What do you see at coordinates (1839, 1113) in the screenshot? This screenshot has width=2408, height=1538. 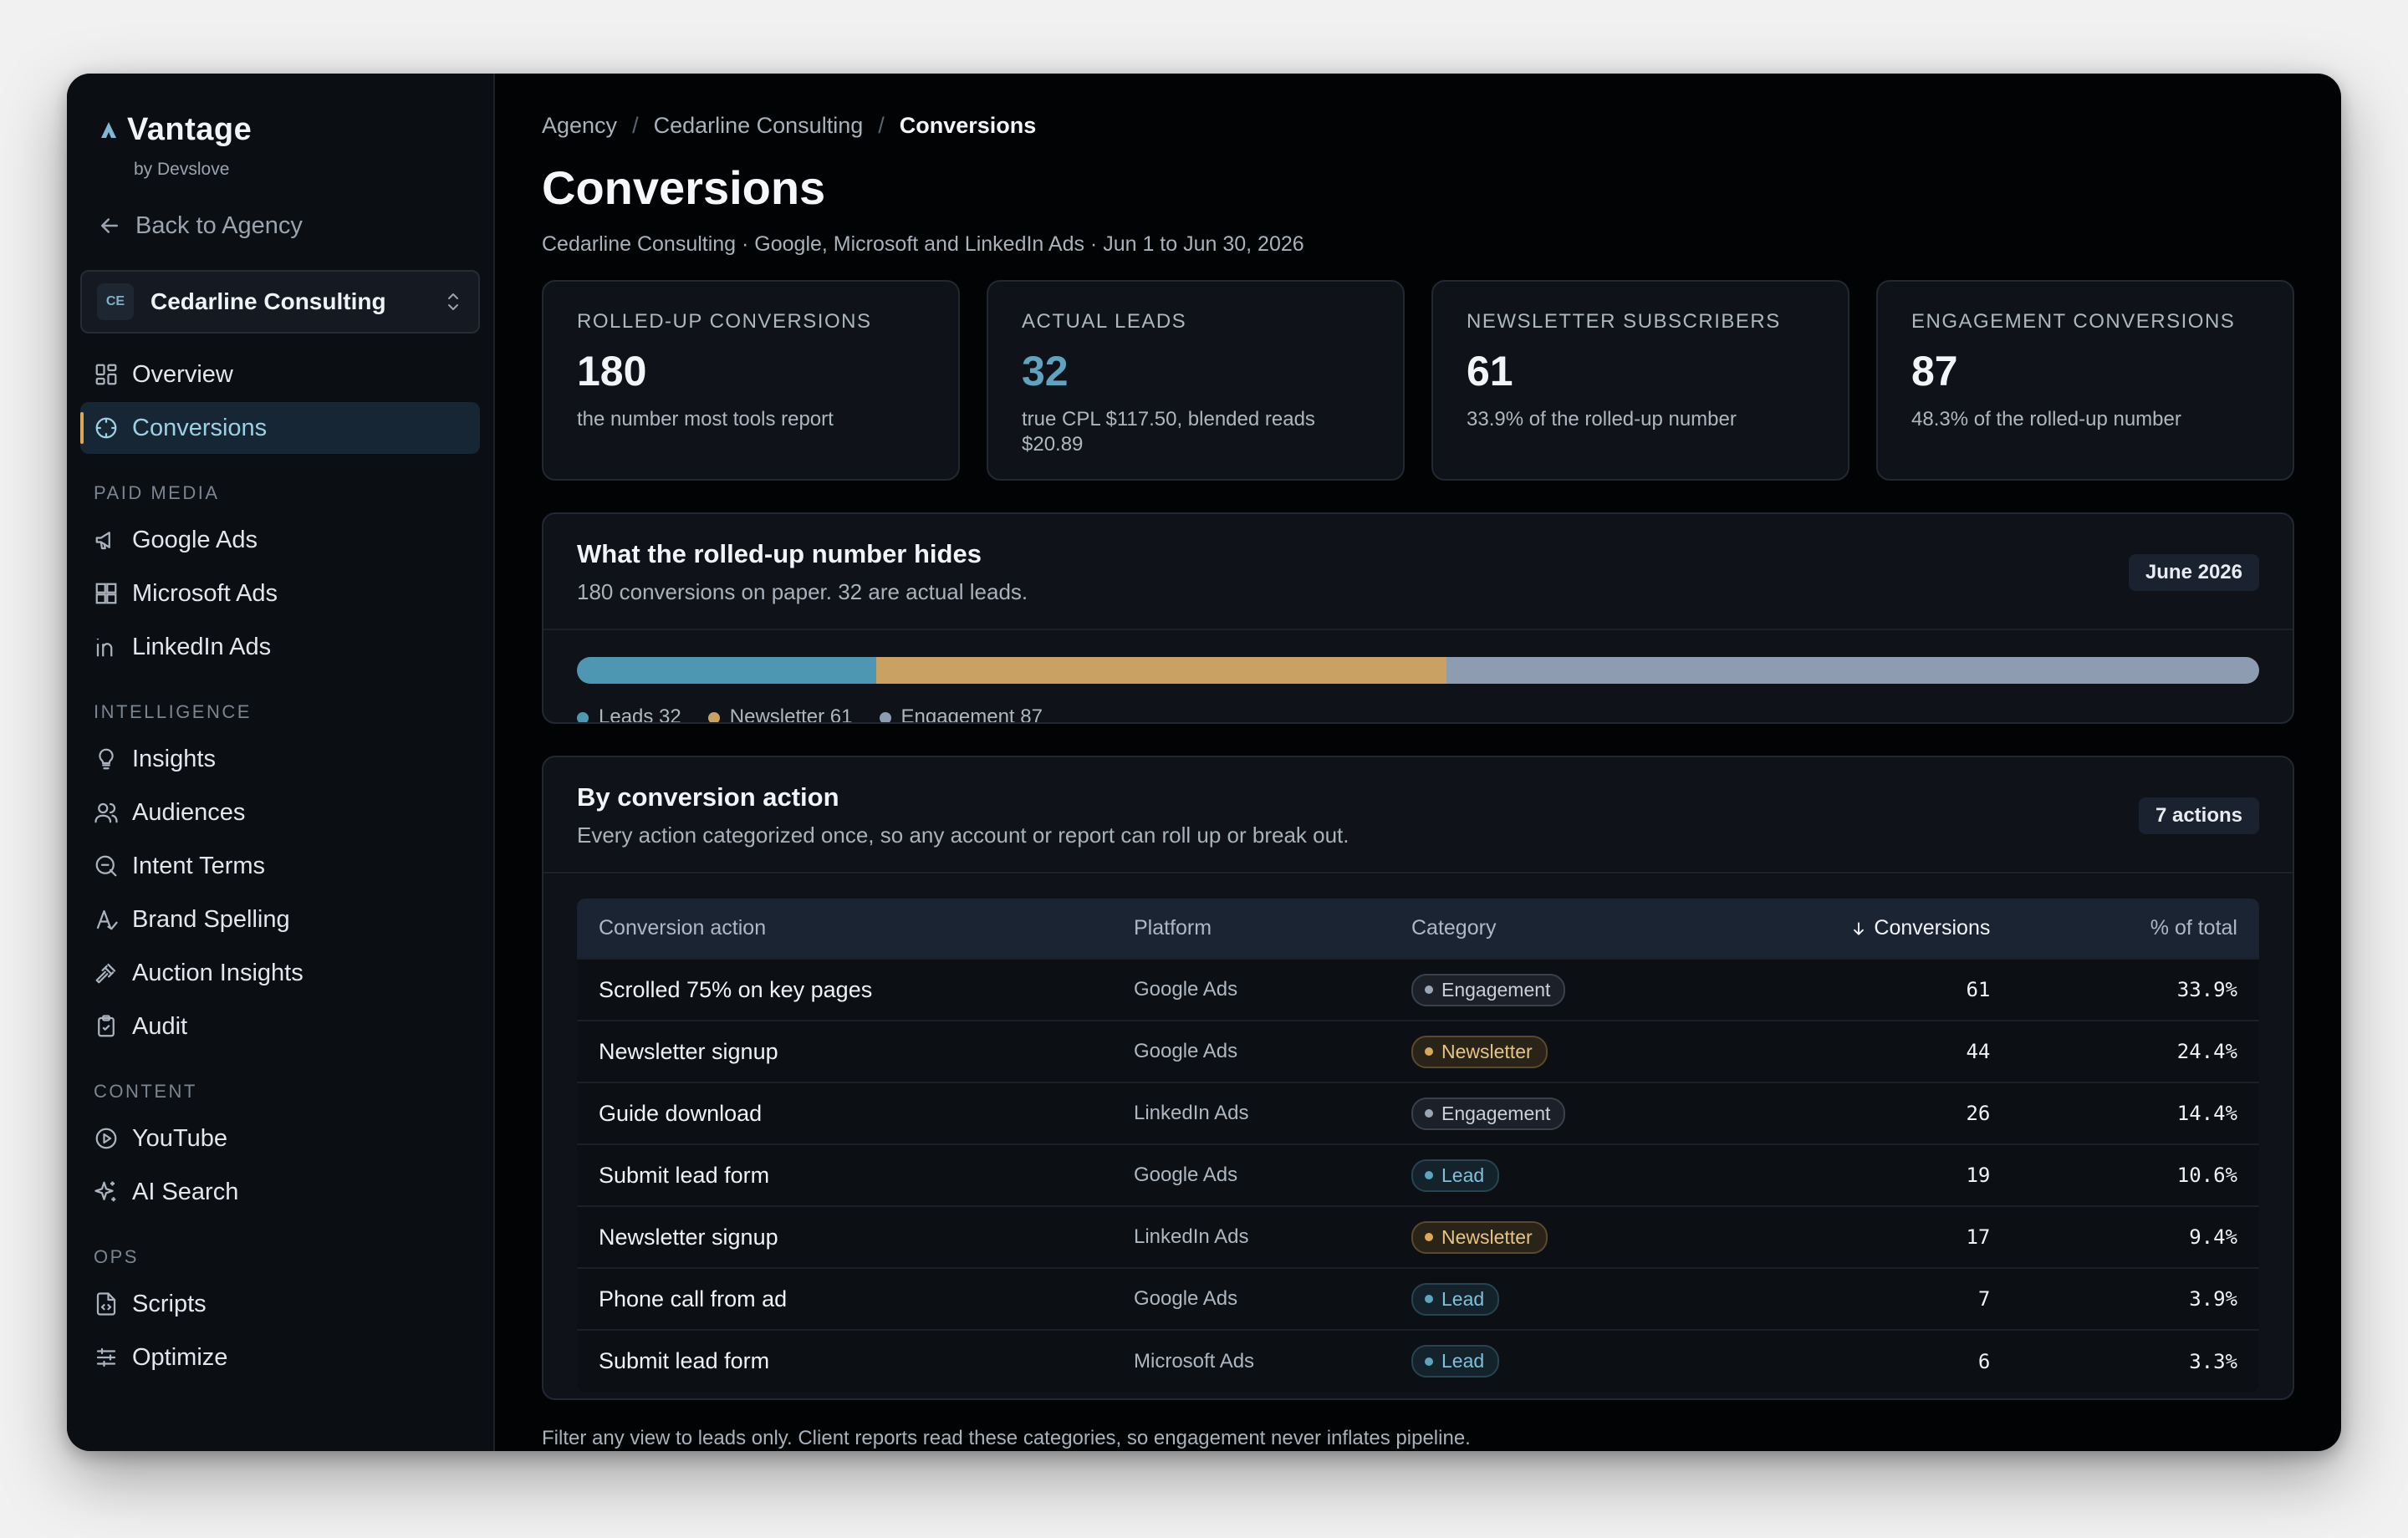 I see `cell-conversions: 26` at bounding box center [1839, 1113].